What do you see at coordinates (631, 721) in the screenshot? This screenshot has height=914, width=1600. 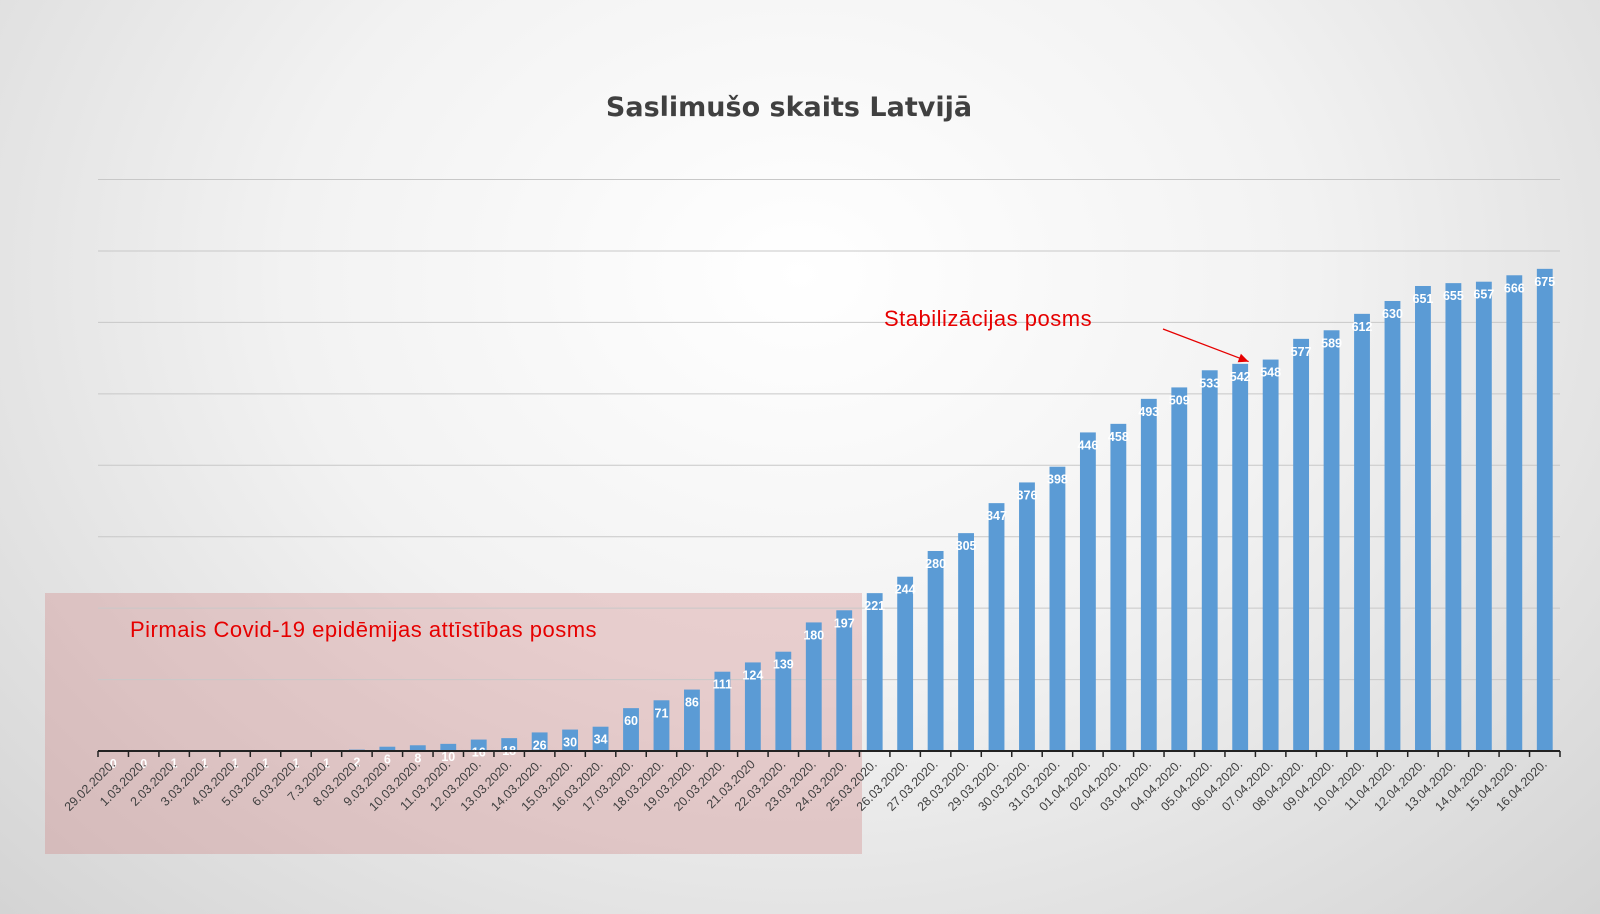 I see `data-label: 60` at bounding box center [631, 721].